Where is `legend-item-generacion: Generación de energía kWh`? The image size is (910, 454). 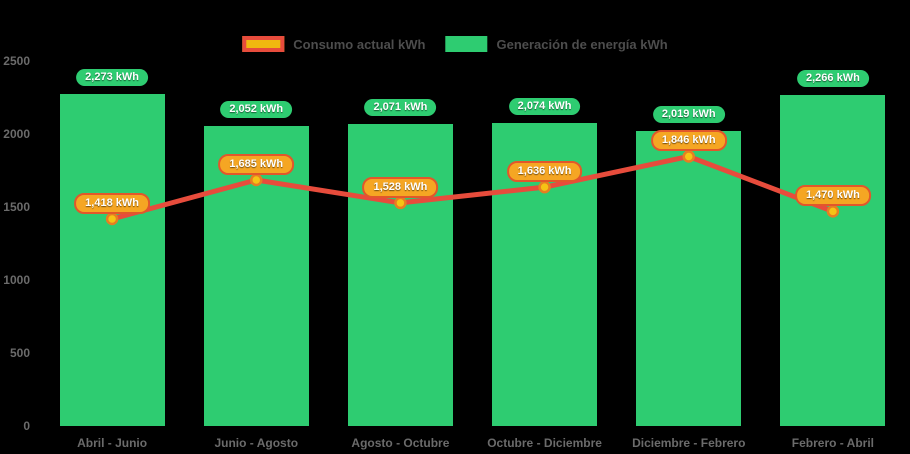 legend-item-generacion: Generación de energía kWh is located at coordinates (556, 44).